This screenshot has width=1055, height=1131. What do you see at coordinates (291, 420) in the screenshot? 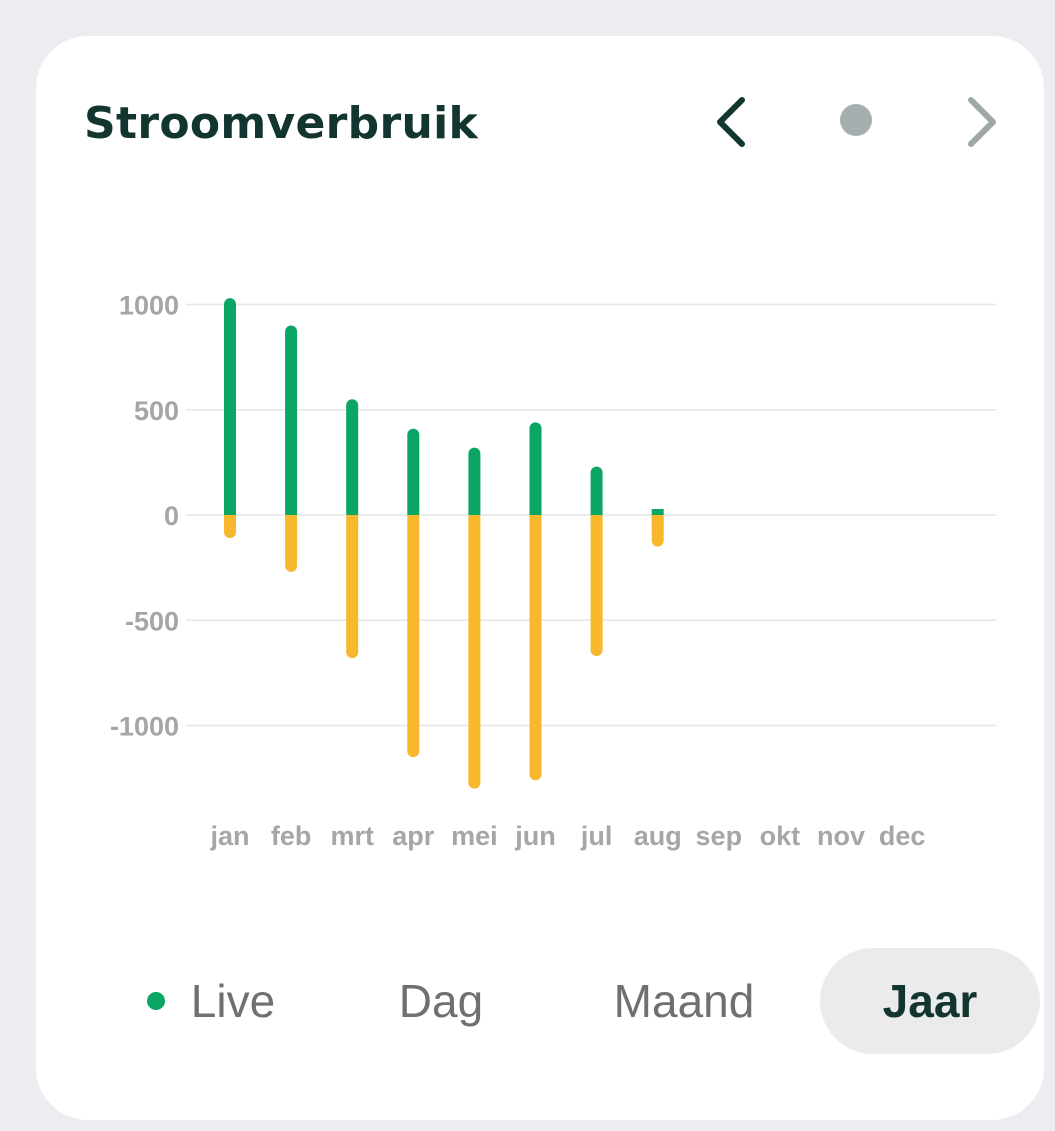
I see `bar-feb-positive` at bounding box center [291, 420].